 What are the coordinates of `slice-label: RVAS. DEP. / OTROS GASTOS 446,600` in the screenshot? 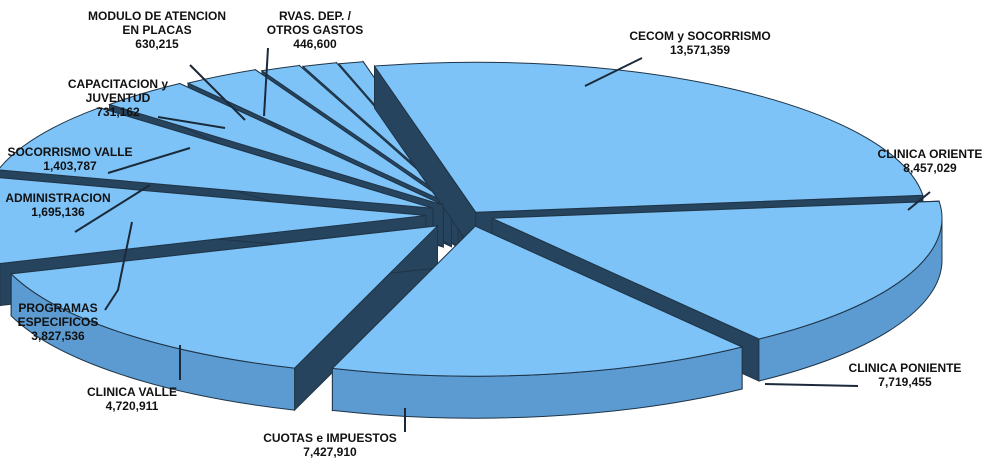 It's located at (315, 30).